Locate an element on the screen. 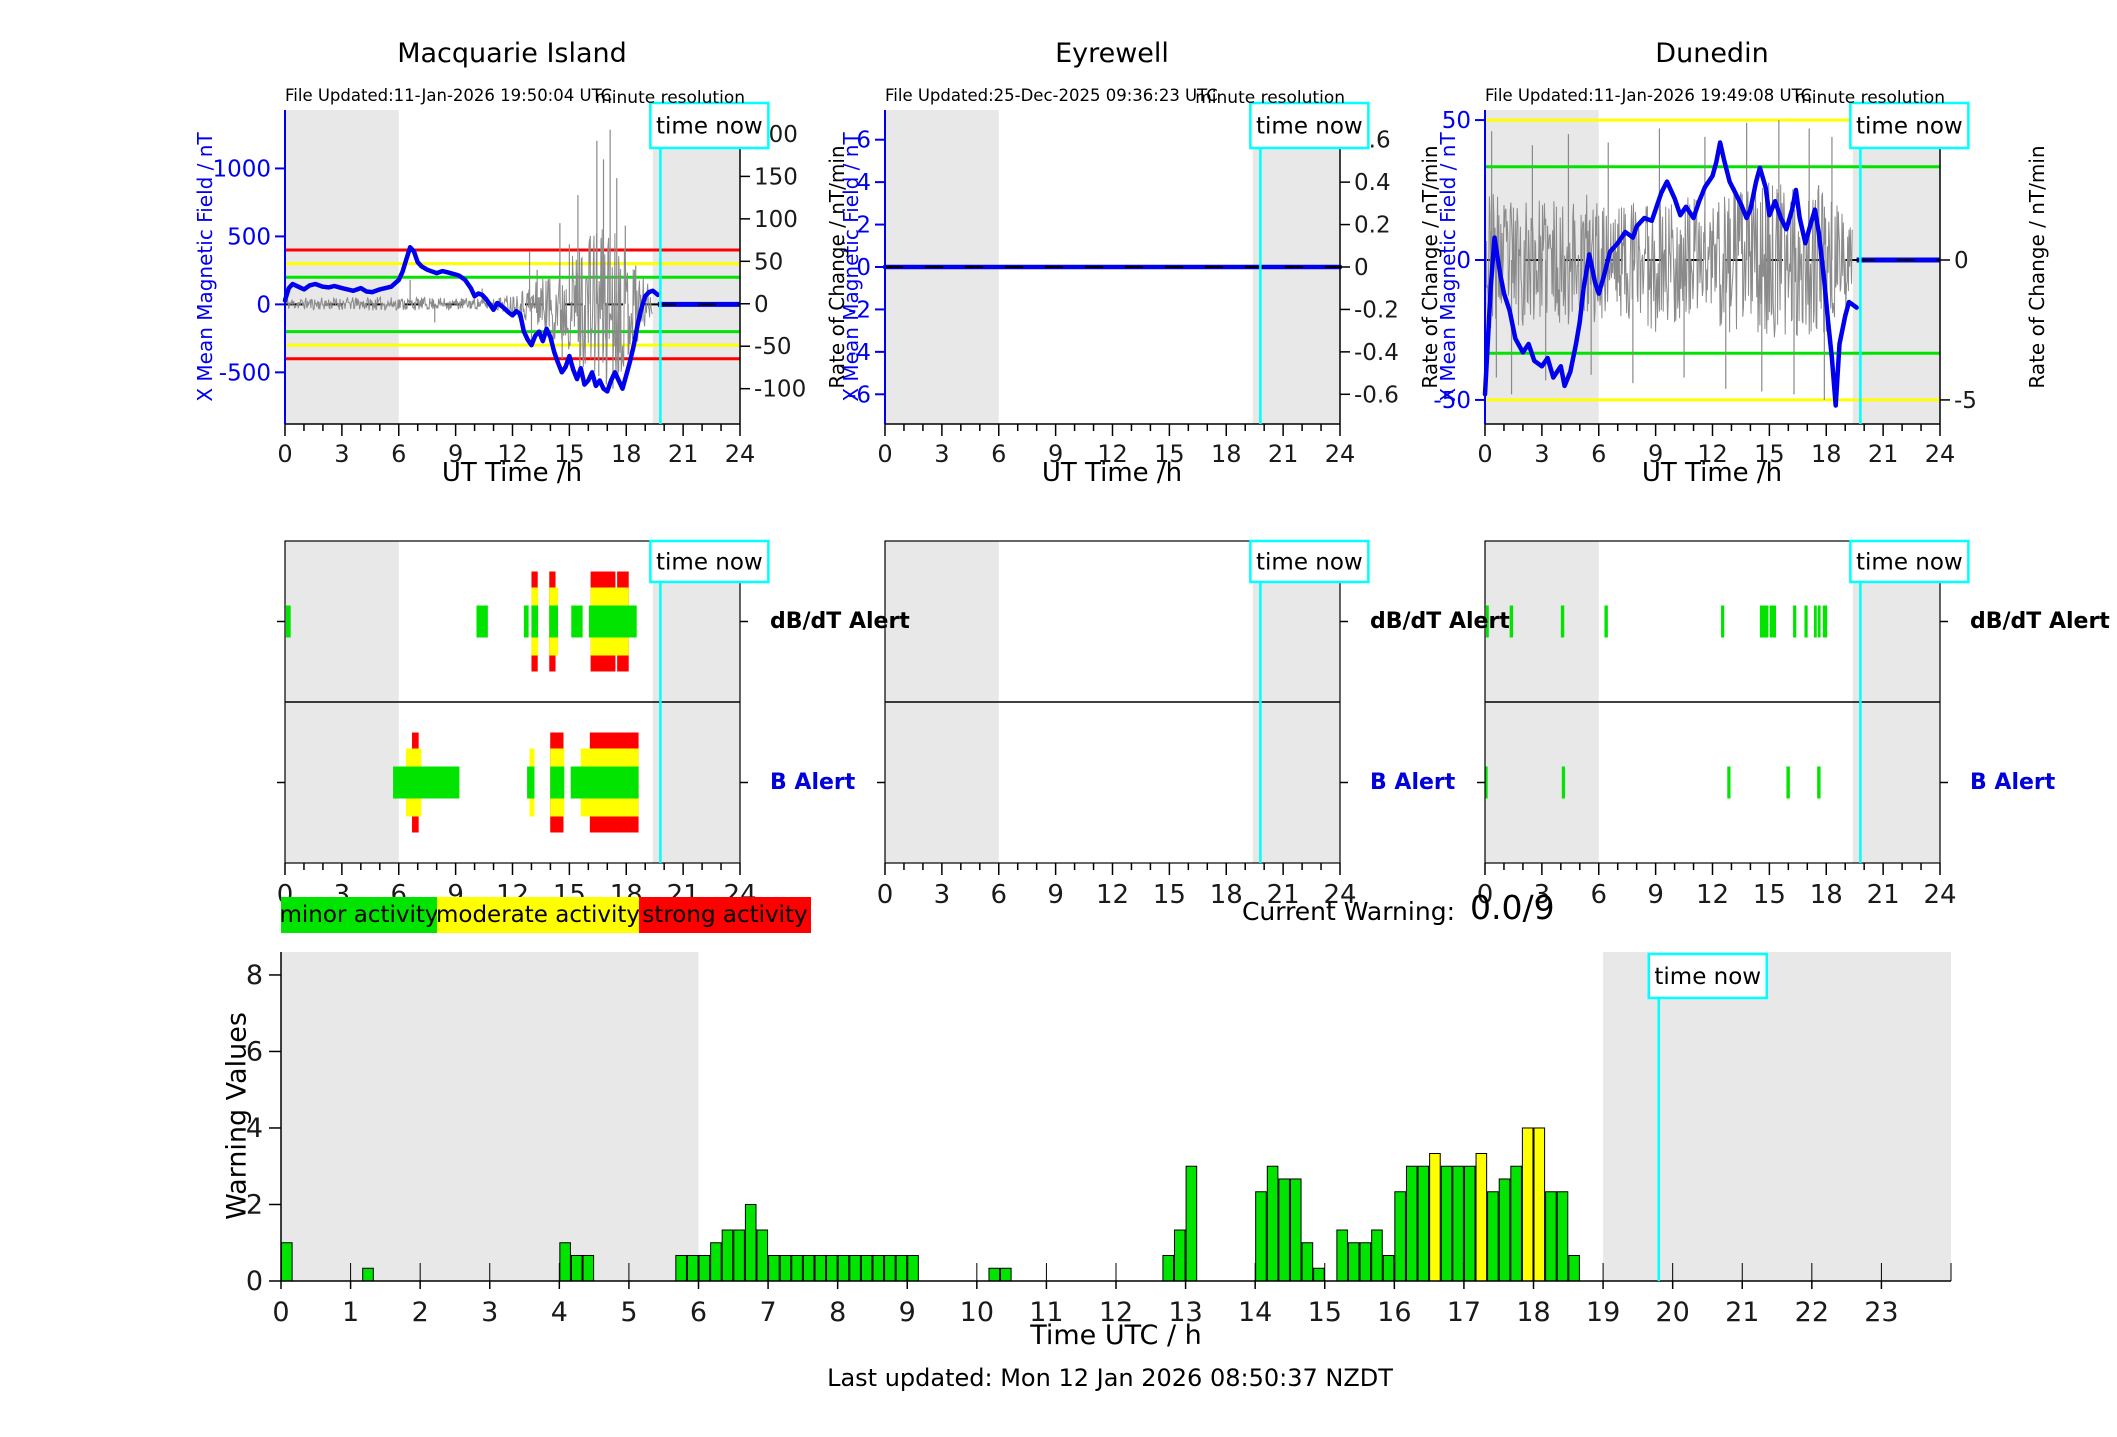  x-tick-label: 17 is located at coordinates (1464, 1312).